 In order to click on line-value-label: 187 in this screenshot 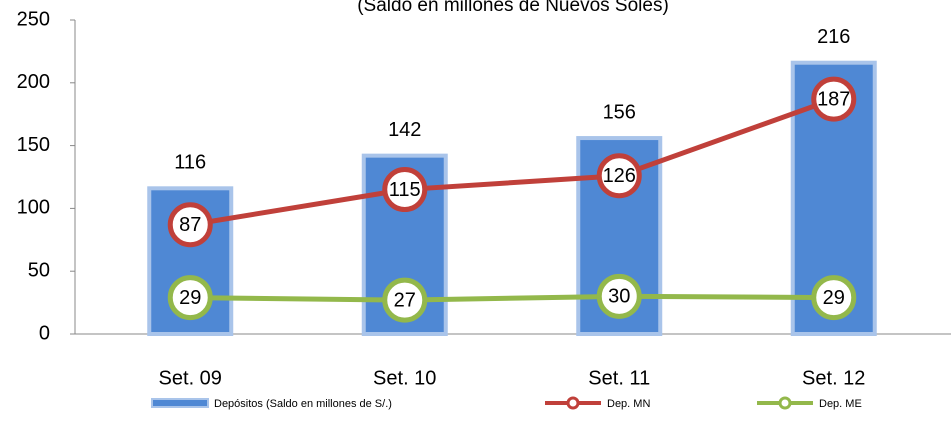, I will do `click(833, 99)`.